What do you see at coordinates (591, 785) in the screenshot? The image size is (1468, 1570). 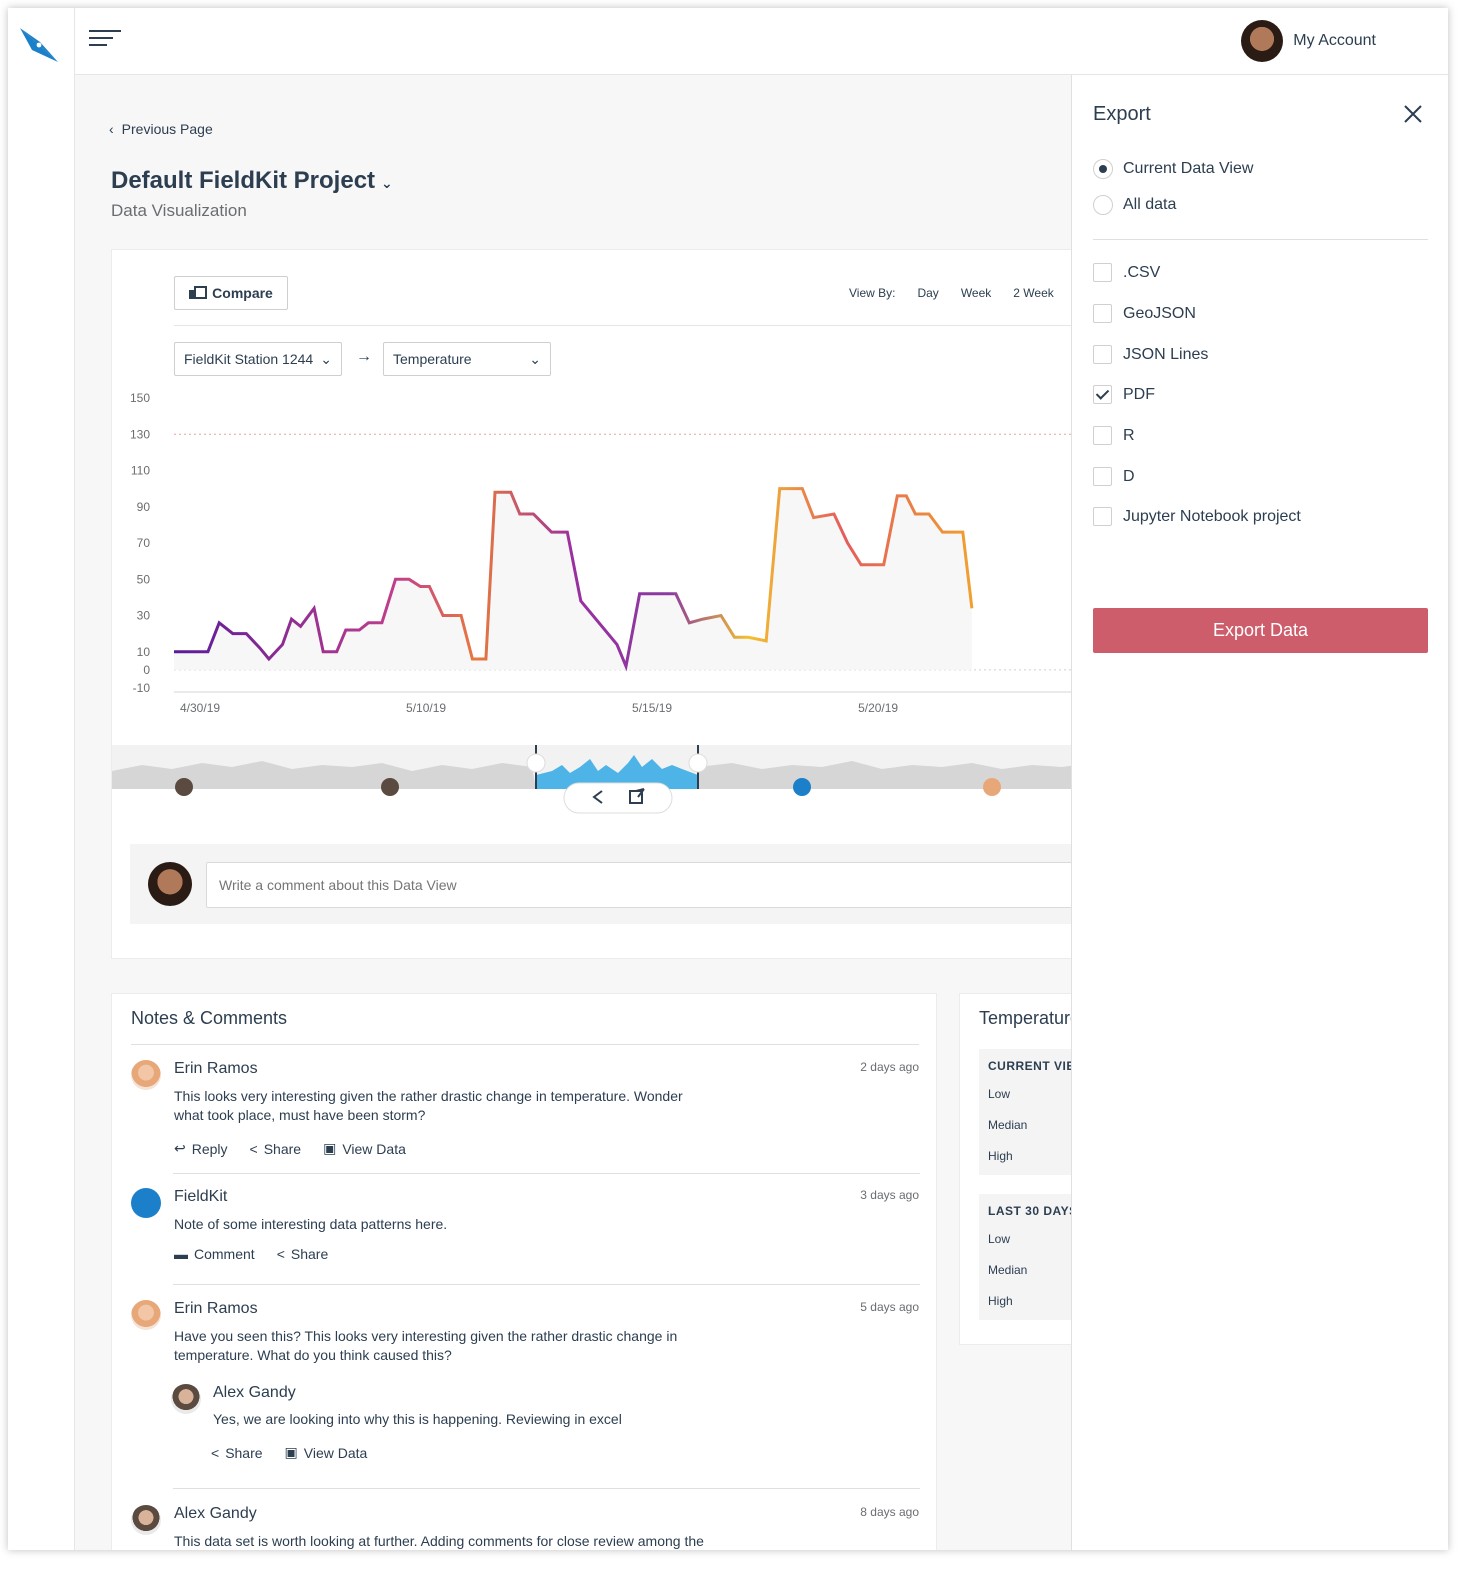 I see `timeline-scrubber` at bounding box center [591, 785].